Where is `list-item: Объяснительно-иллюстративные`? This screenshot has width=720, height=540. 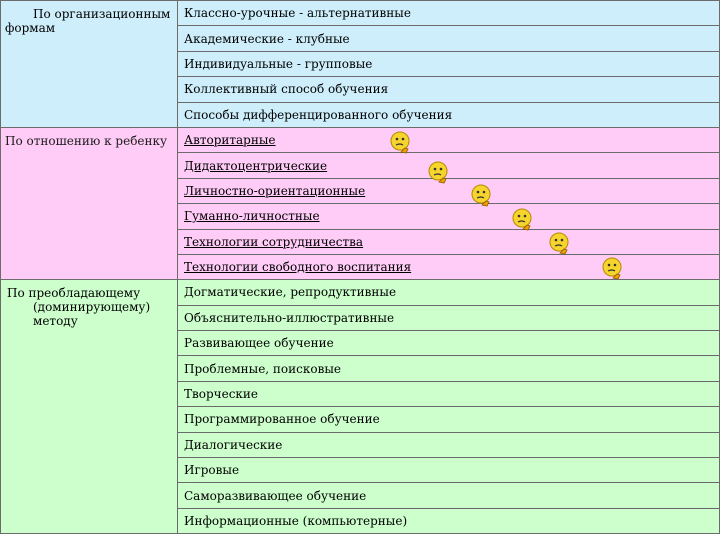
list-item: Объяснительно-иллюстративные is located at coordinates (448, 318).